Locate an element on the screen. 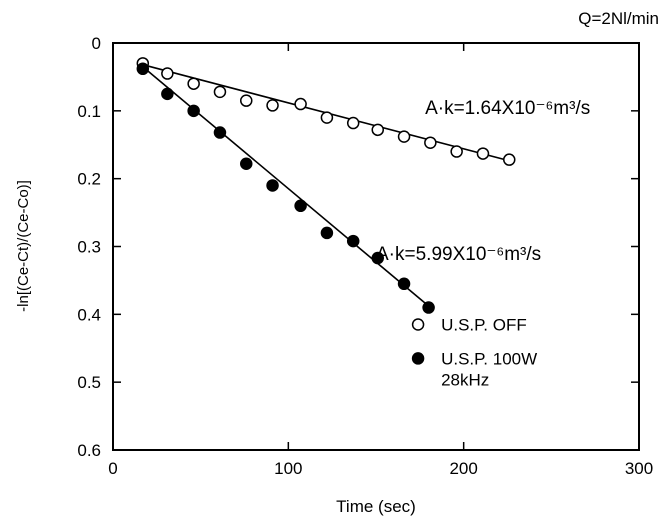  y-tick-label: 0.5 is located at coordinates (89, 382).